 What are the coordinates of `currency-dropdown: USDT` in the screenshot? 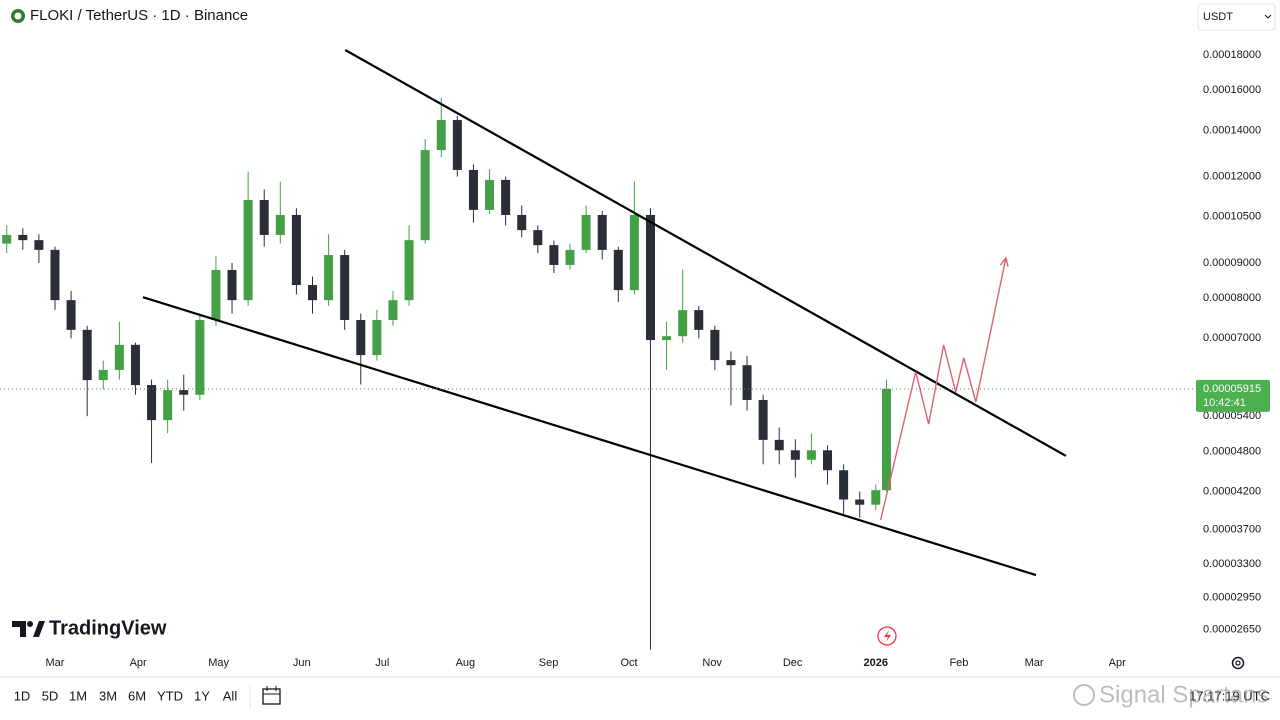 It's located at (1236, 17).